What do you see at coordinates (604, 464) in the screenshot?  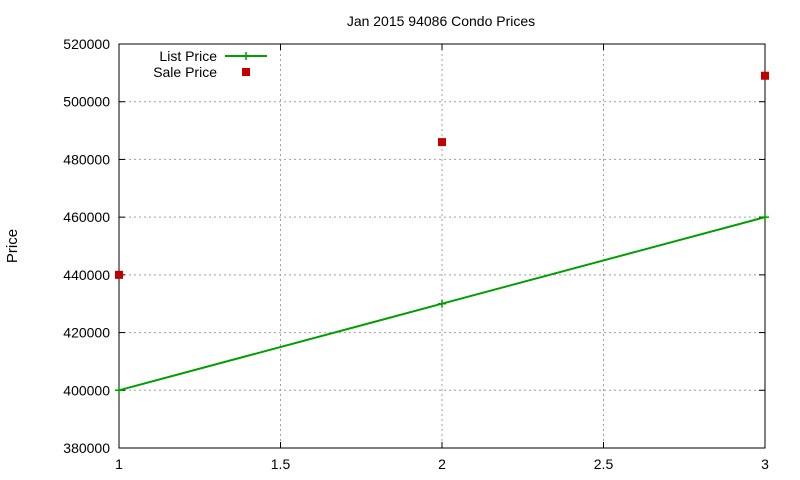 I see `x-tick-label: 2.5` at bounding box center [604, 464].